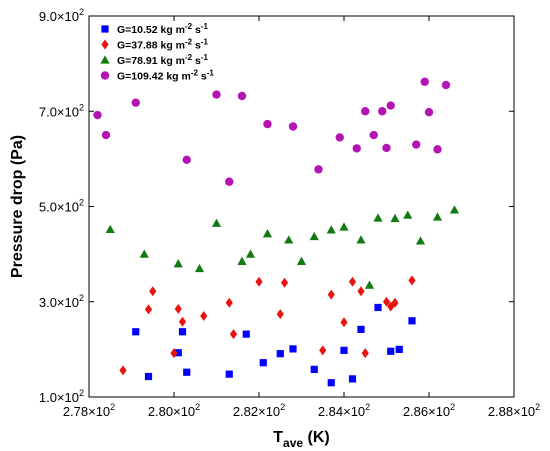  I want to click on x-tick-label: 2.86×10², so click(429, 410).